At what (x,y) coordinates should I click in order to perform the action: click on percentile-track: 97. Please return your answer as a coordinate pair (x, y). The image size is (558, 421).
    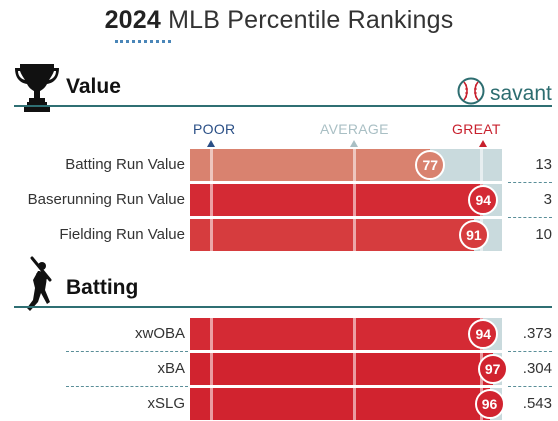
    Looking at the image, I should click on (349, 369).